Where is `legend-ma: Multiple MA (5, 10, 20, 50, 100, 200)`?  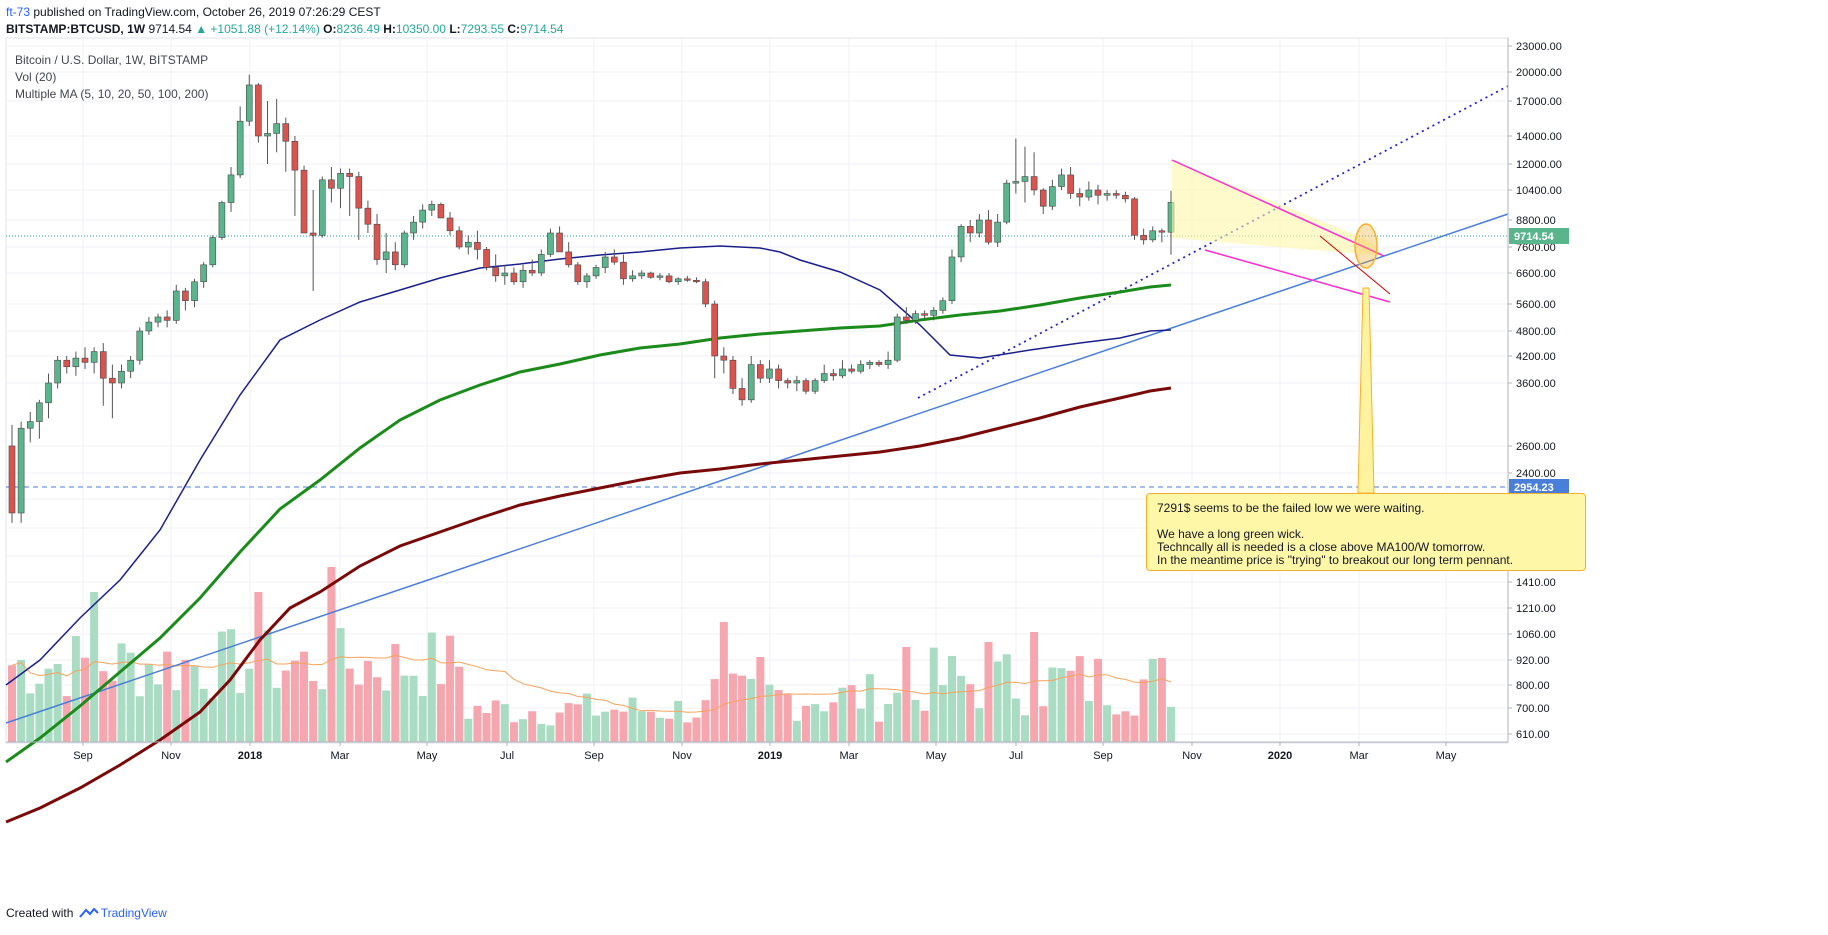 legend-ma: Multiple MA (5, 10, 20, 50, 100, 200) is located at coordinates (112, 94).